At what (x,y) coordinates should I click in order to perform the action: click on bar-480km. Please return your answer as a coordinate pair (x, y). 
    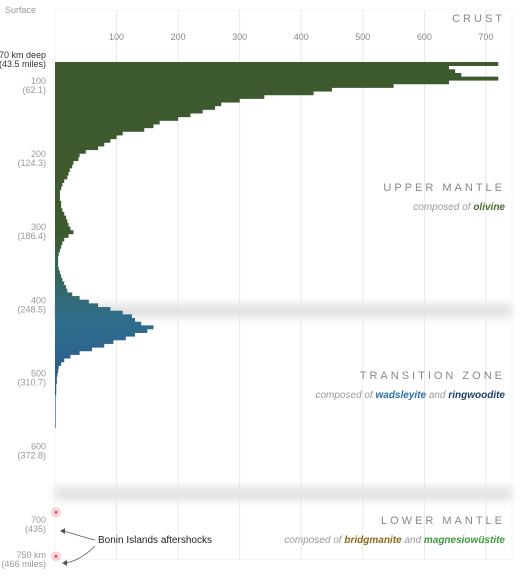
    Looking at the image, I should click on (58, 363).